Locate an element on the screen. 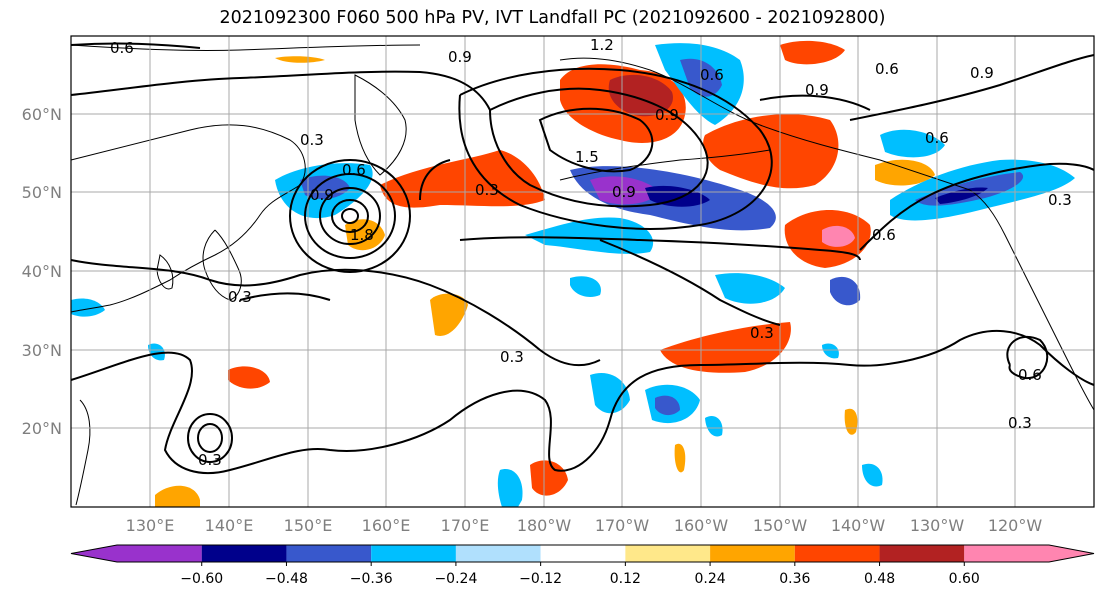 This screenshot has width=1105, height=601. contour-label: 1.2 is located at coordinates (602, 45).